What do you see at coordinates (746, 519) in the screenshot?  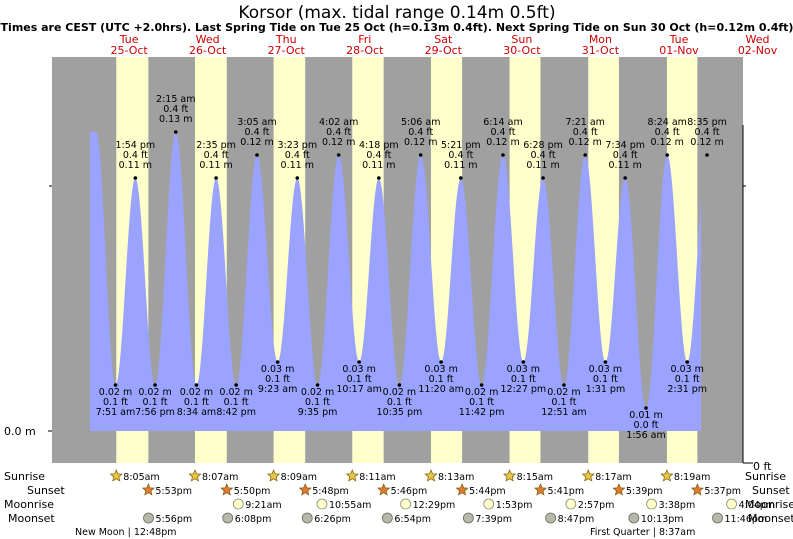 I see `moonset-time: 11:46pm` at bounding box center [746, 519].